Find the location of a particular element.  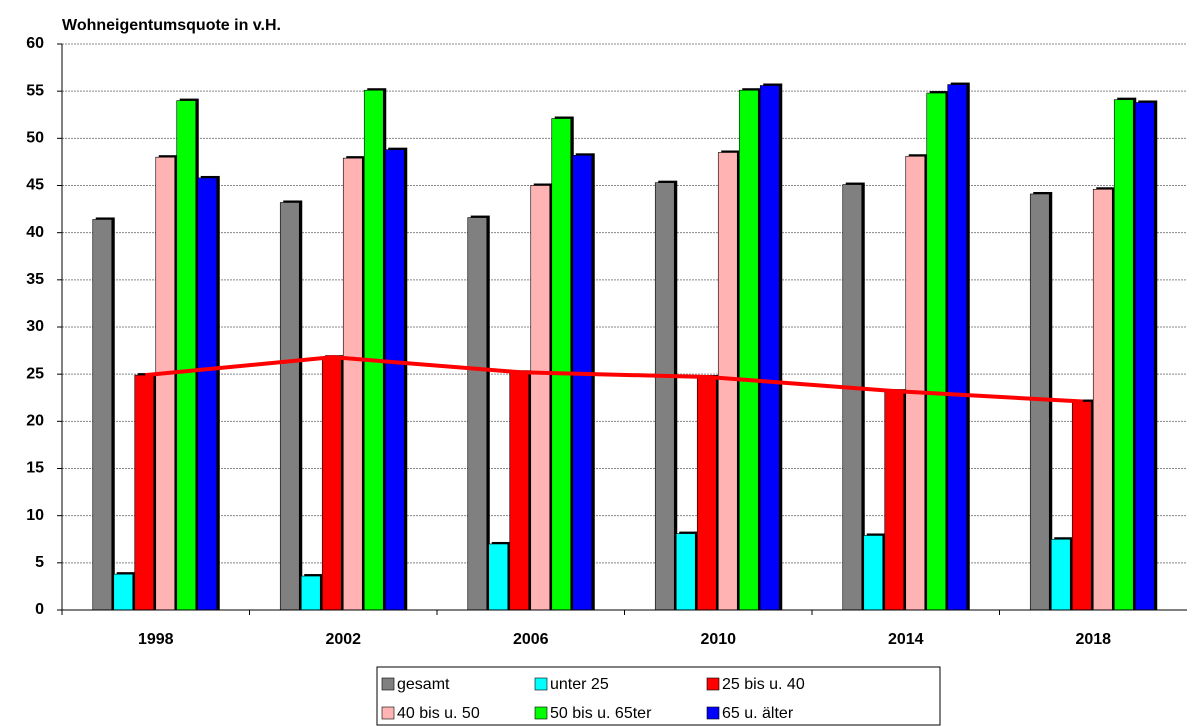

legend-label: gesamt is located at coordinates (423, 684).